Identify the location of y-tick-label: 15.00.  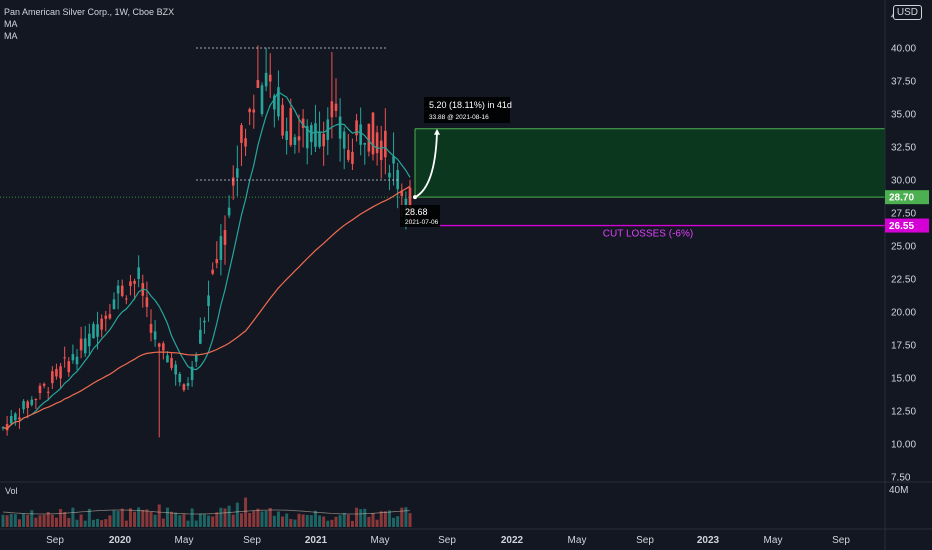
(903, 379).